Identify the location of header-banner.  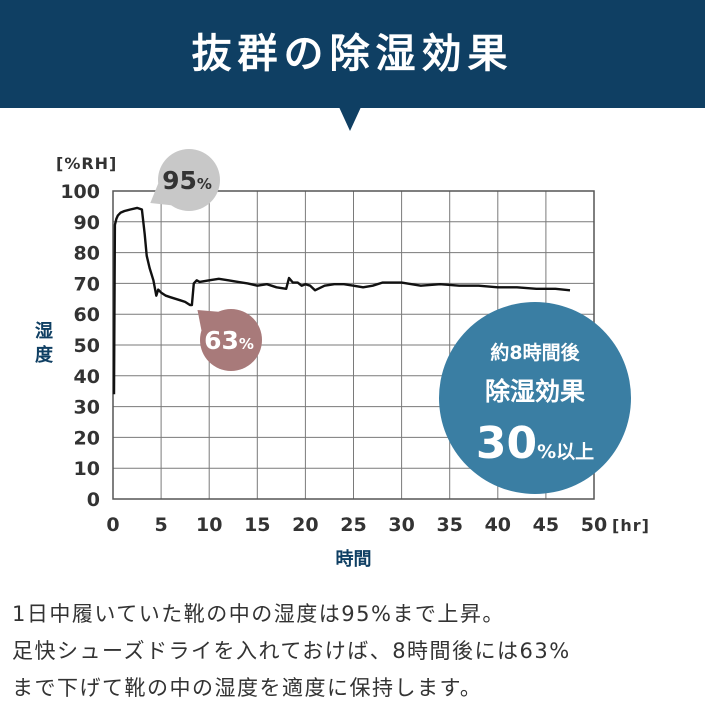
(352, 54).